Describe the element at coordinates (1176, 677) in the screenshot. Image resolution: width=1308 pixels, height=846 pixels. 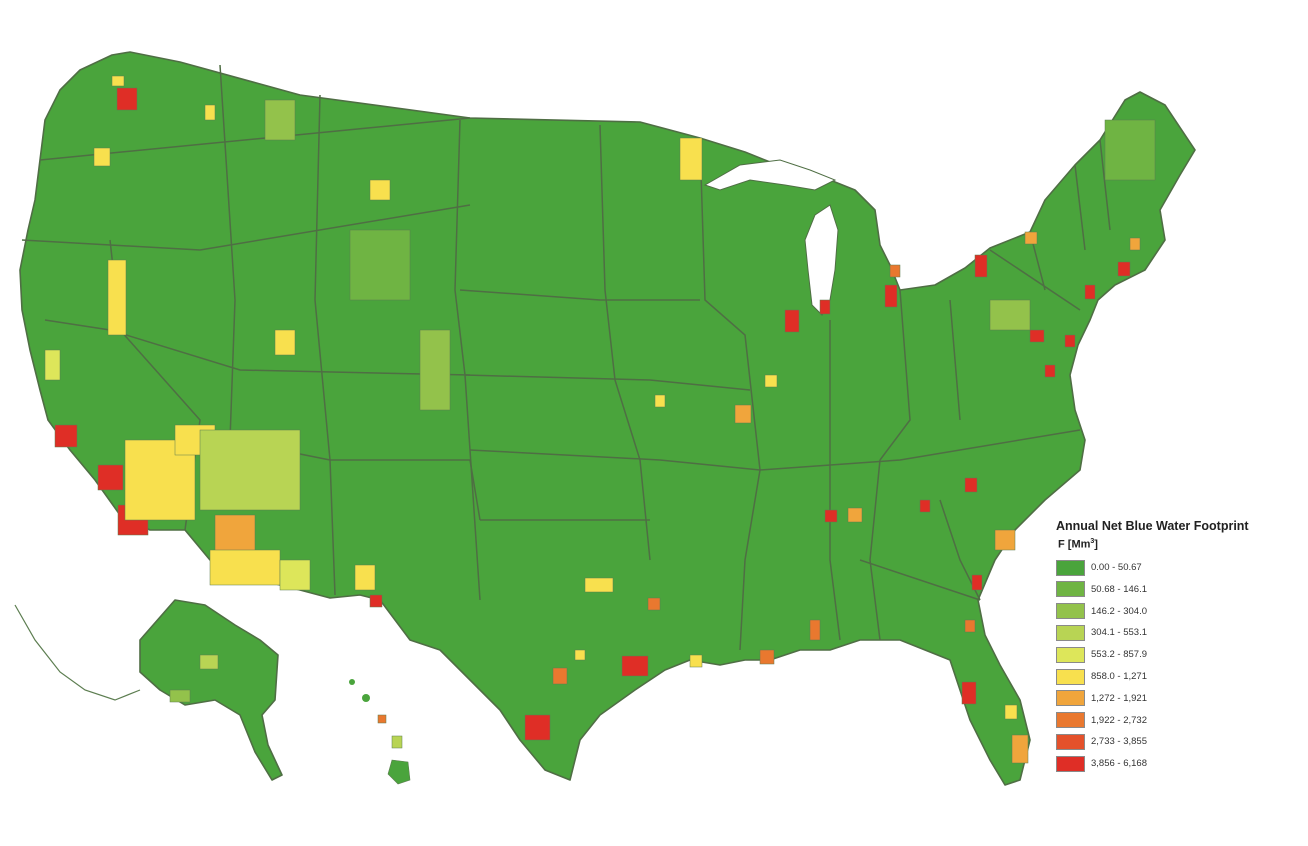
I see `legend-row: 858.0 - 1,271` at that location.